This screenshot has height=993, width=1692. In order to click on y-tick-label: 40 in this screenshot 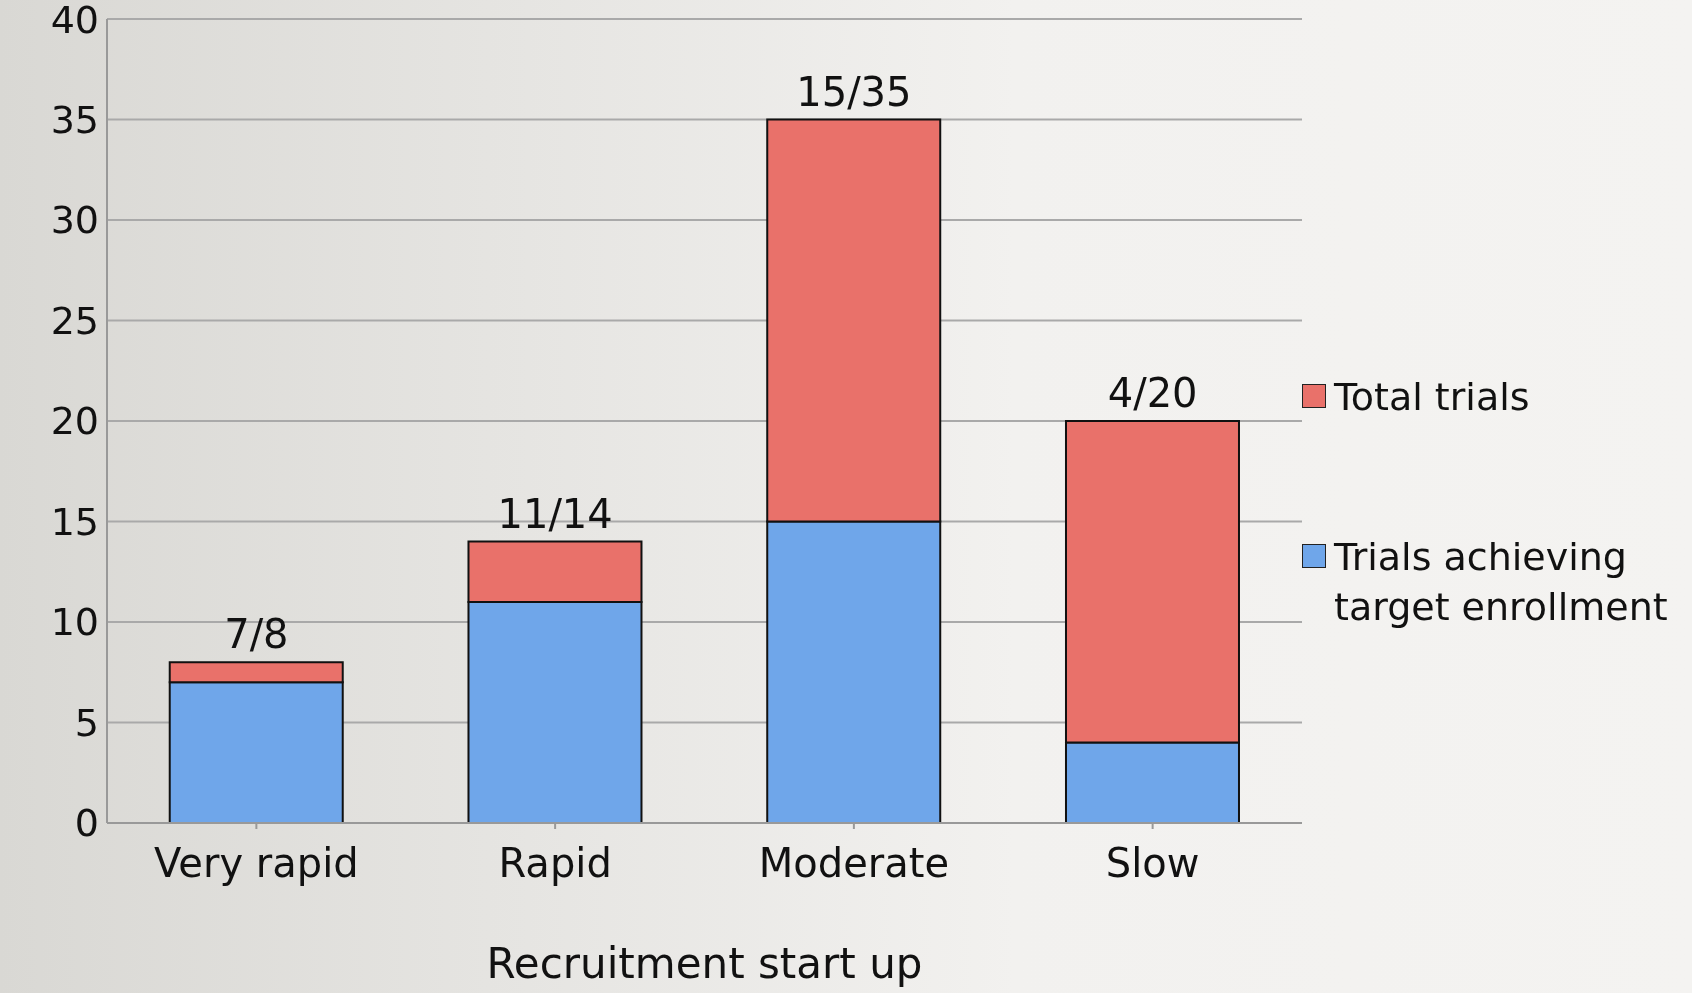, I will do `click(74, 21)`.